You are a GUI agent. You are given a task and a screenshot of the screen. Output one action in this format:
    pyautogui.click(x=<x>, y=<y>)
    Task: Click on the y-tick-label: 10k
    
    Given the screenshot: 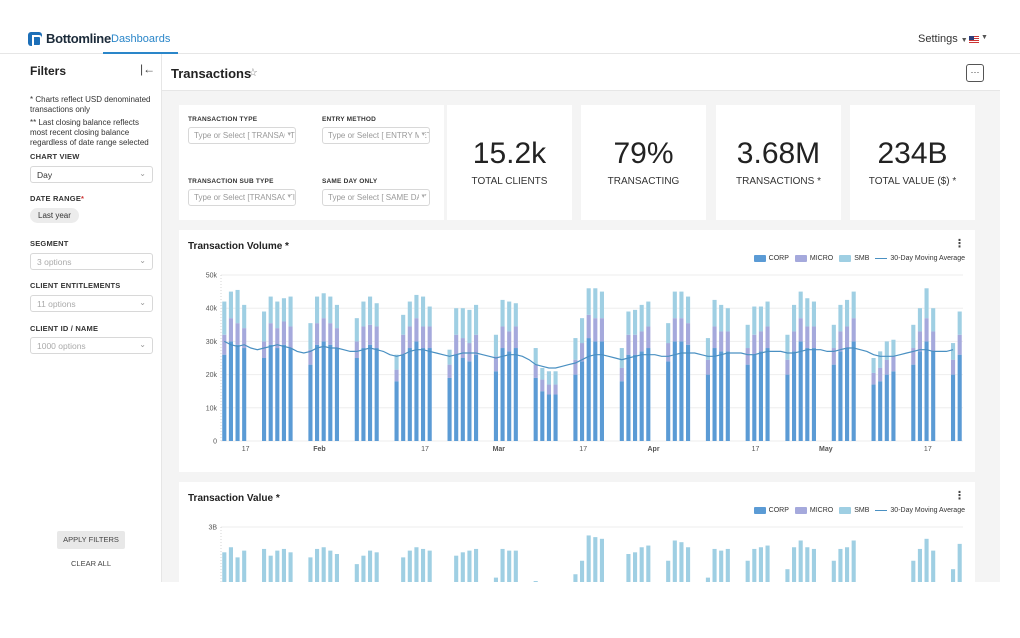 What is the action you would take?
    pyautogui.click(x=212, y=408)
    